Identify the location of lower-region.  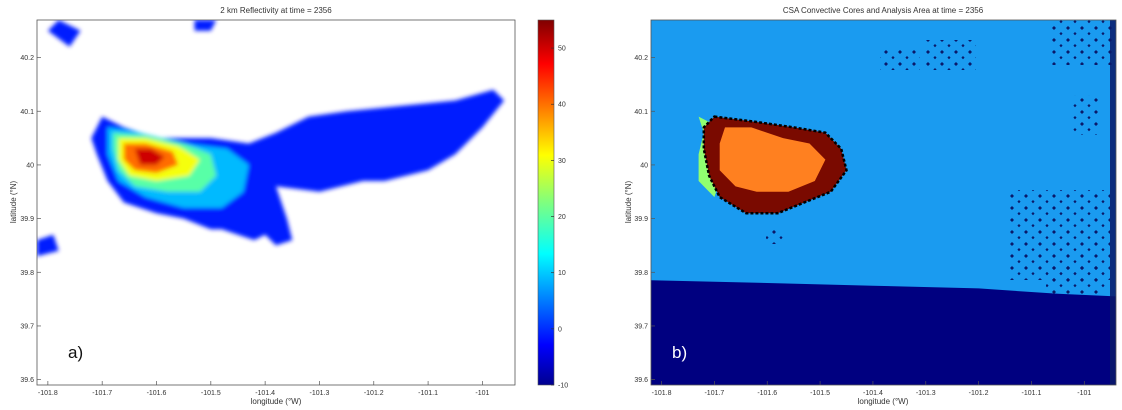
(883, 332).